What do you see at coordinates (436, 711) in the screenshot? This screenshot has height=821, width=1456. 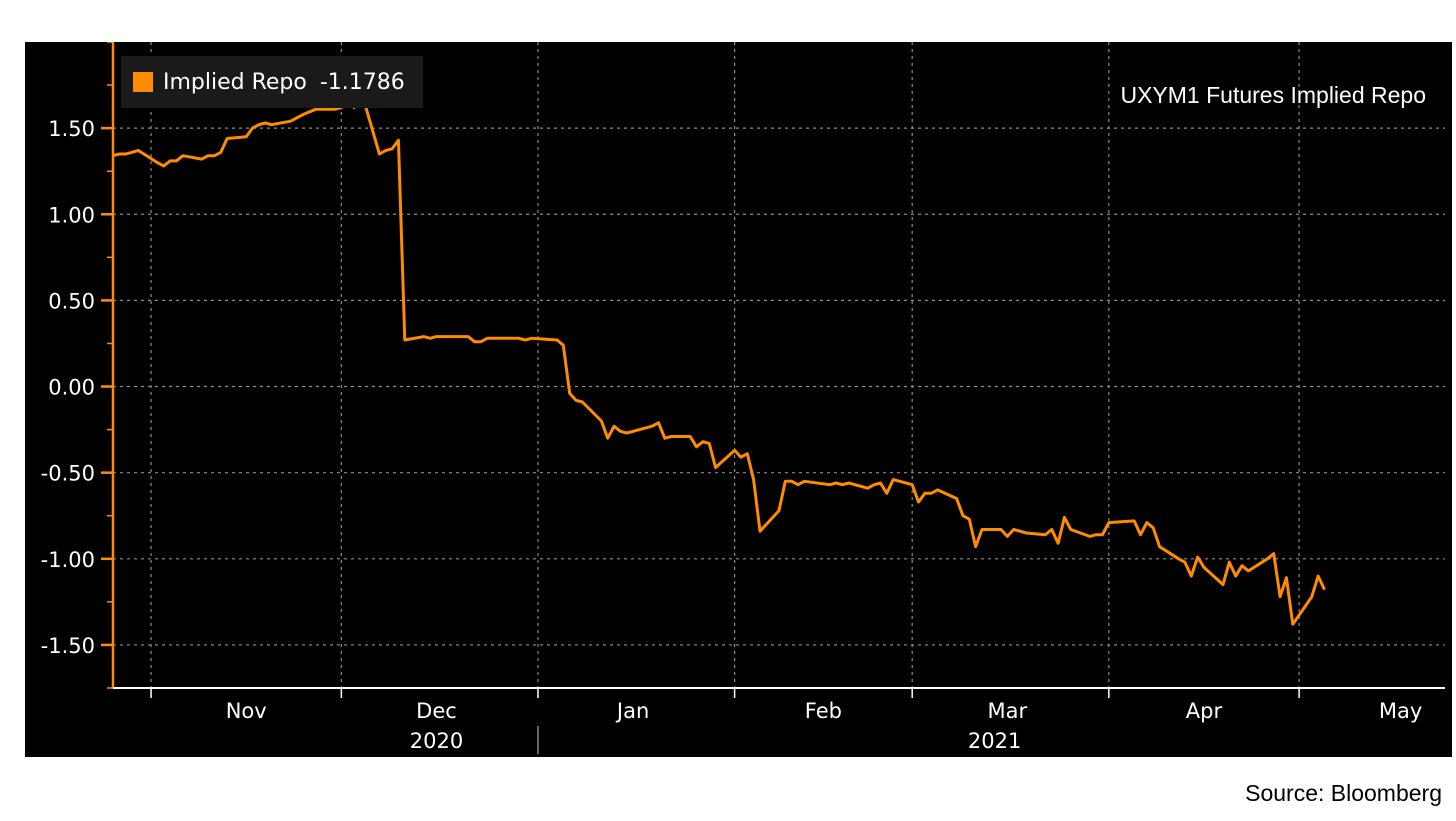 I see `x-tick-label: Dec` at bounding box center [436, 711].